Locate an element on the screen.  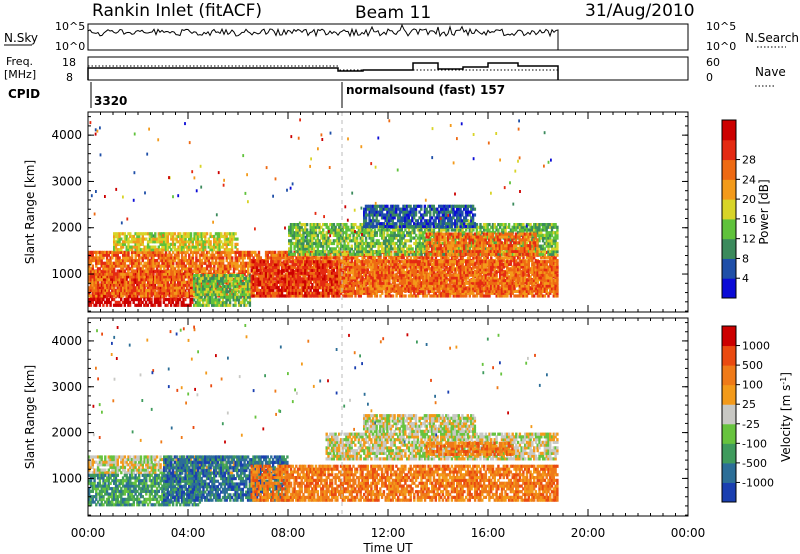
cpid-value-1: 3320 is located at coordinates (110, 101).